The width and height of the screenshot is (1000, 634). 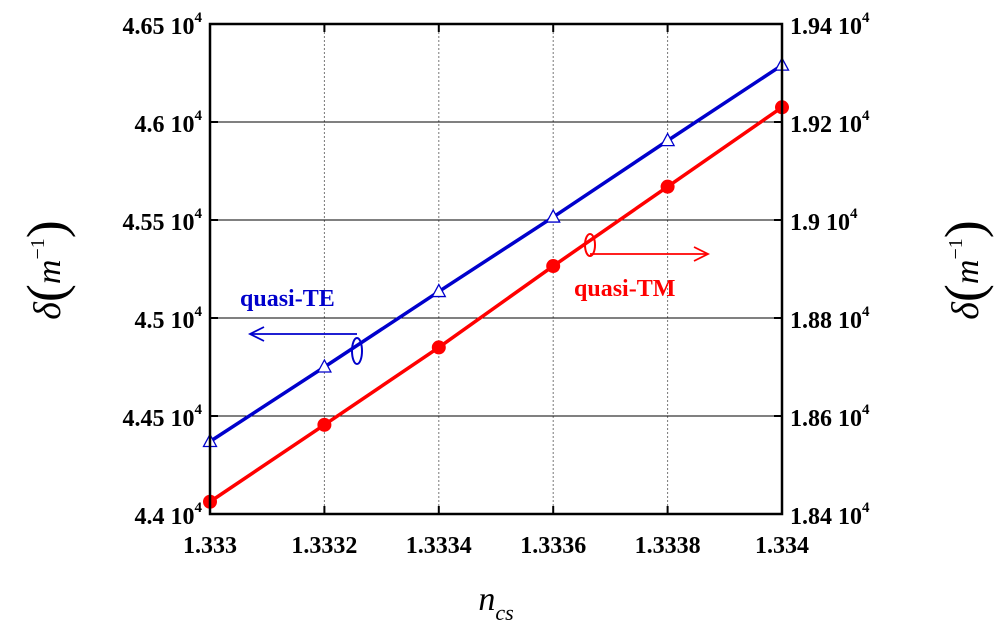 I want to click on y-tick-label-right: 1.86 104, so click(x=830, y=417).